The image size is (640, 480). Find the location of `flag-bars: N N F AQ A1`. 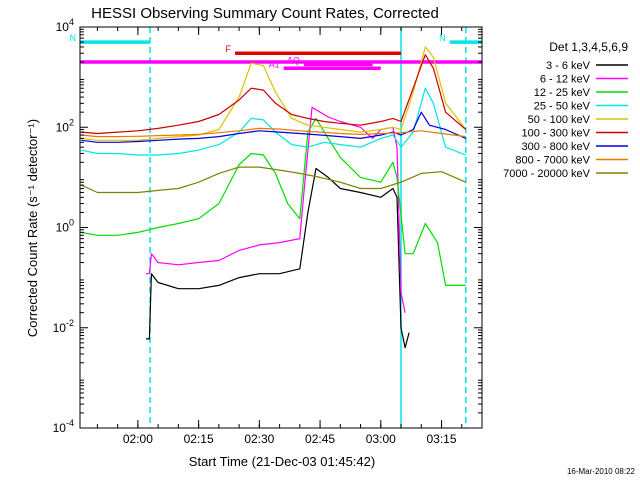

flag-bars: N N F AQ A1 is located at coordinates (276, 52).